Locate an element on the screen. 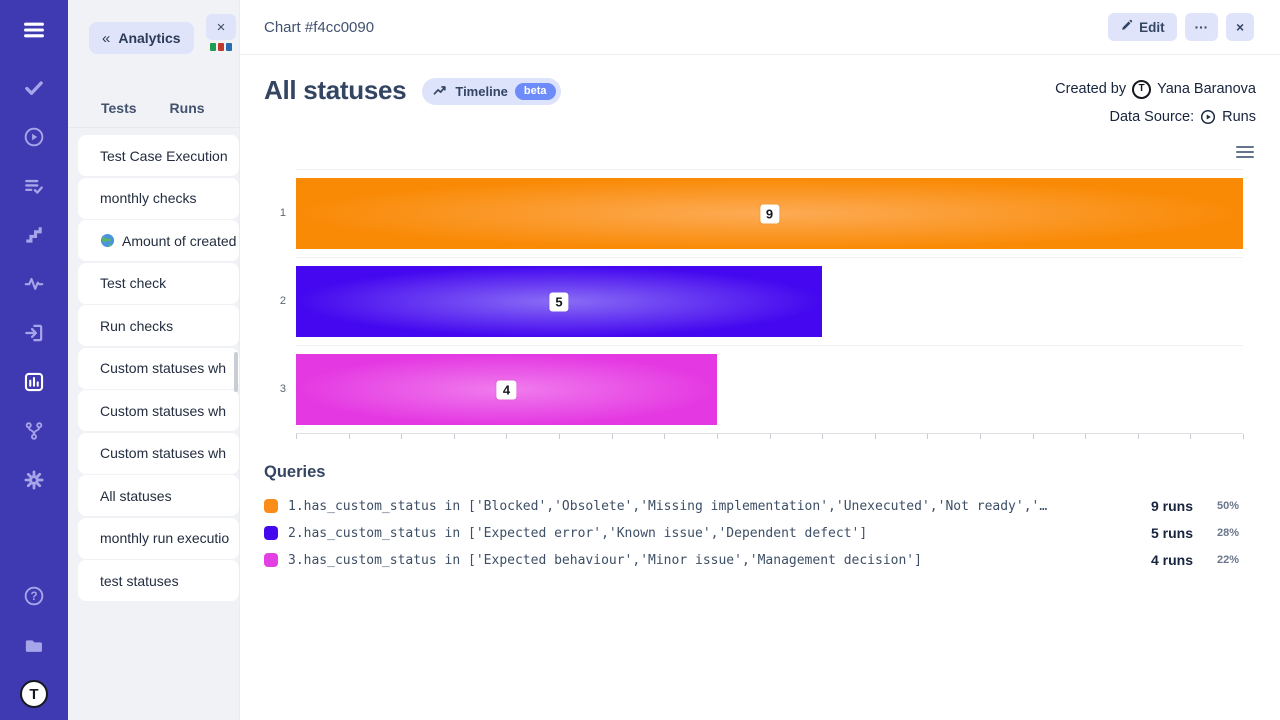 The height and width of the screenshot is (720, 1280). edit-button: Edit is located at coordinates (1142, 27).